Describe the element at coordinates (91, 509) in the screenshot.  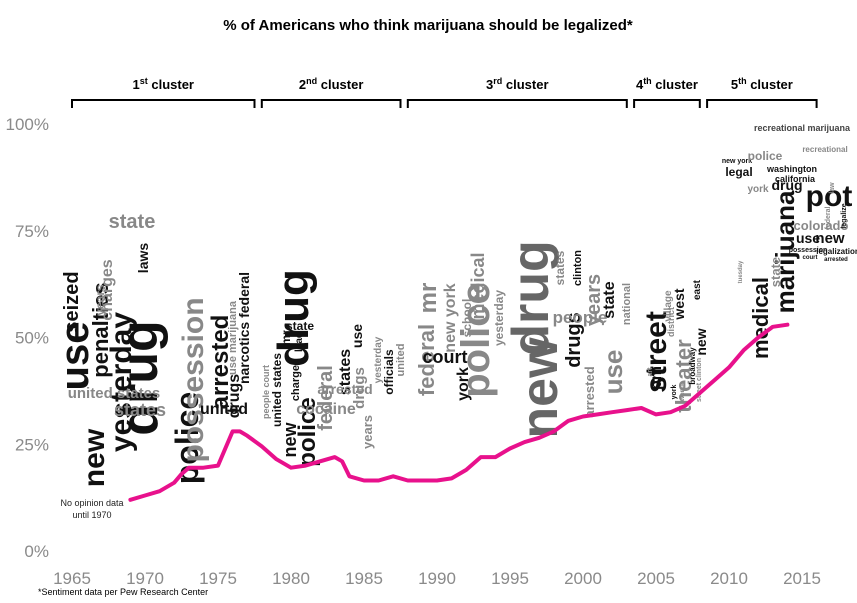
I see `no-opinion-annotation: No opinion data until 1970` at that location.